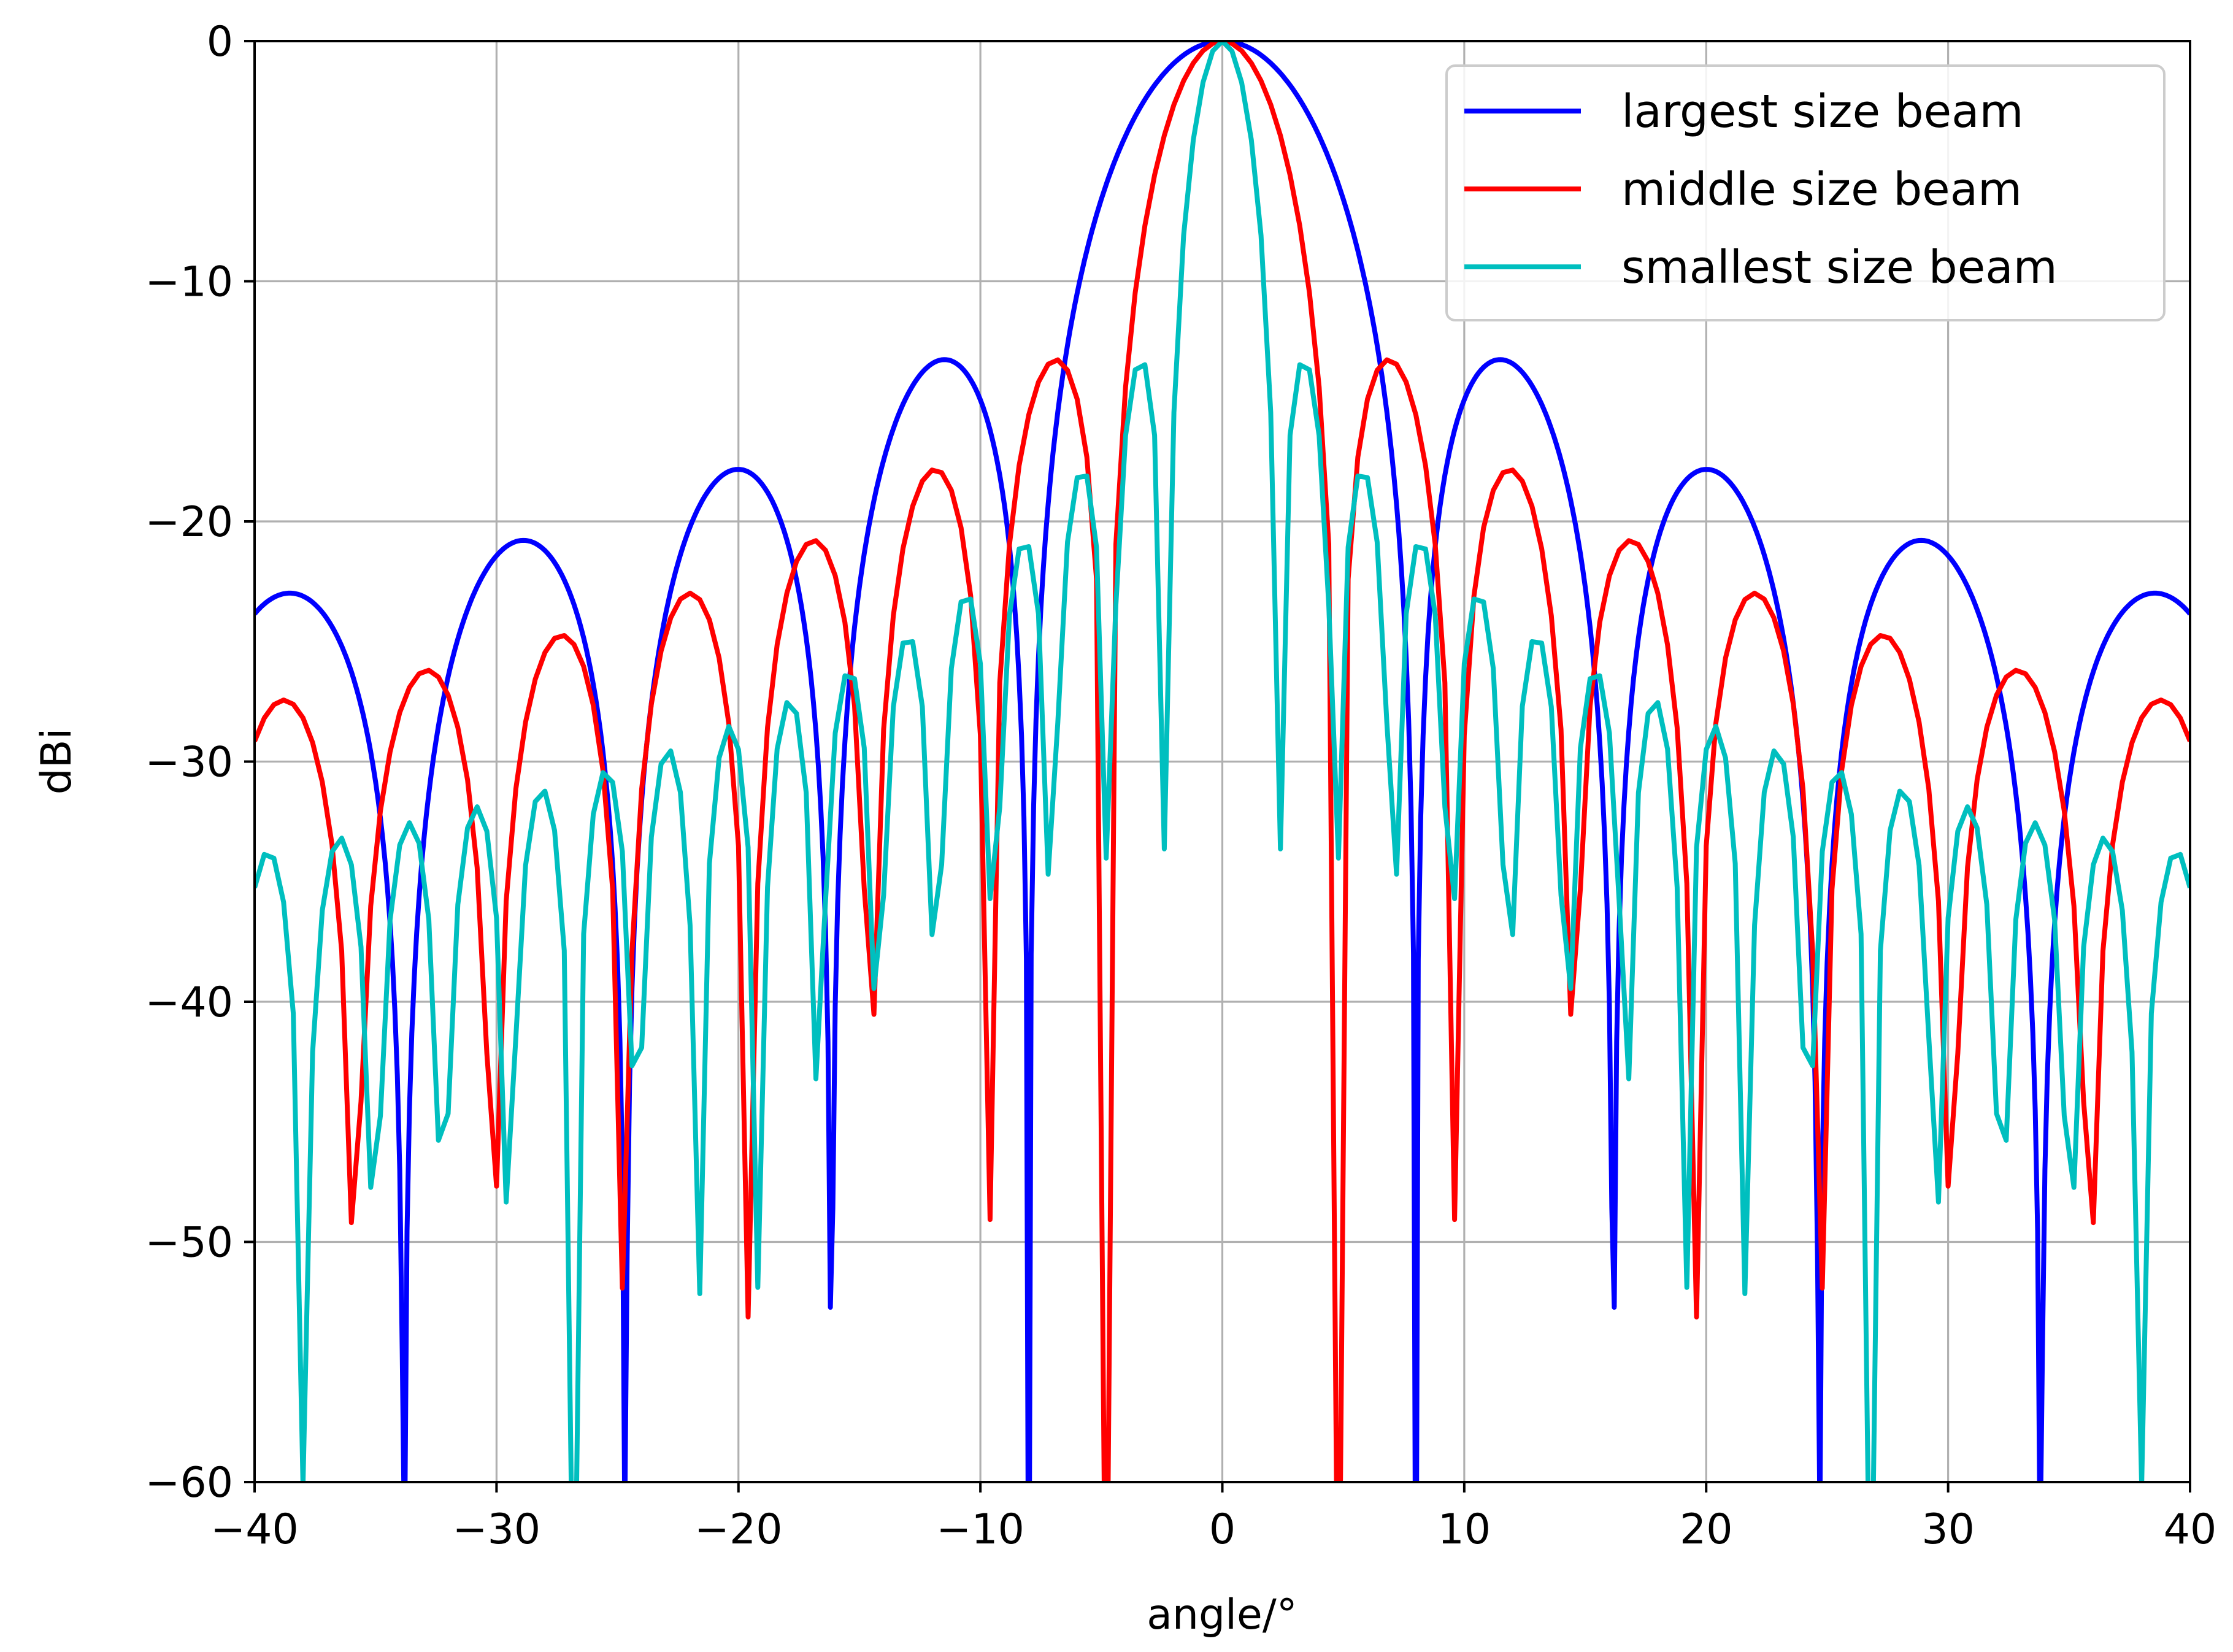  I want to click on y-axis: 0 −10 −20 −30 −40 −50 −60, so click(200, 762).